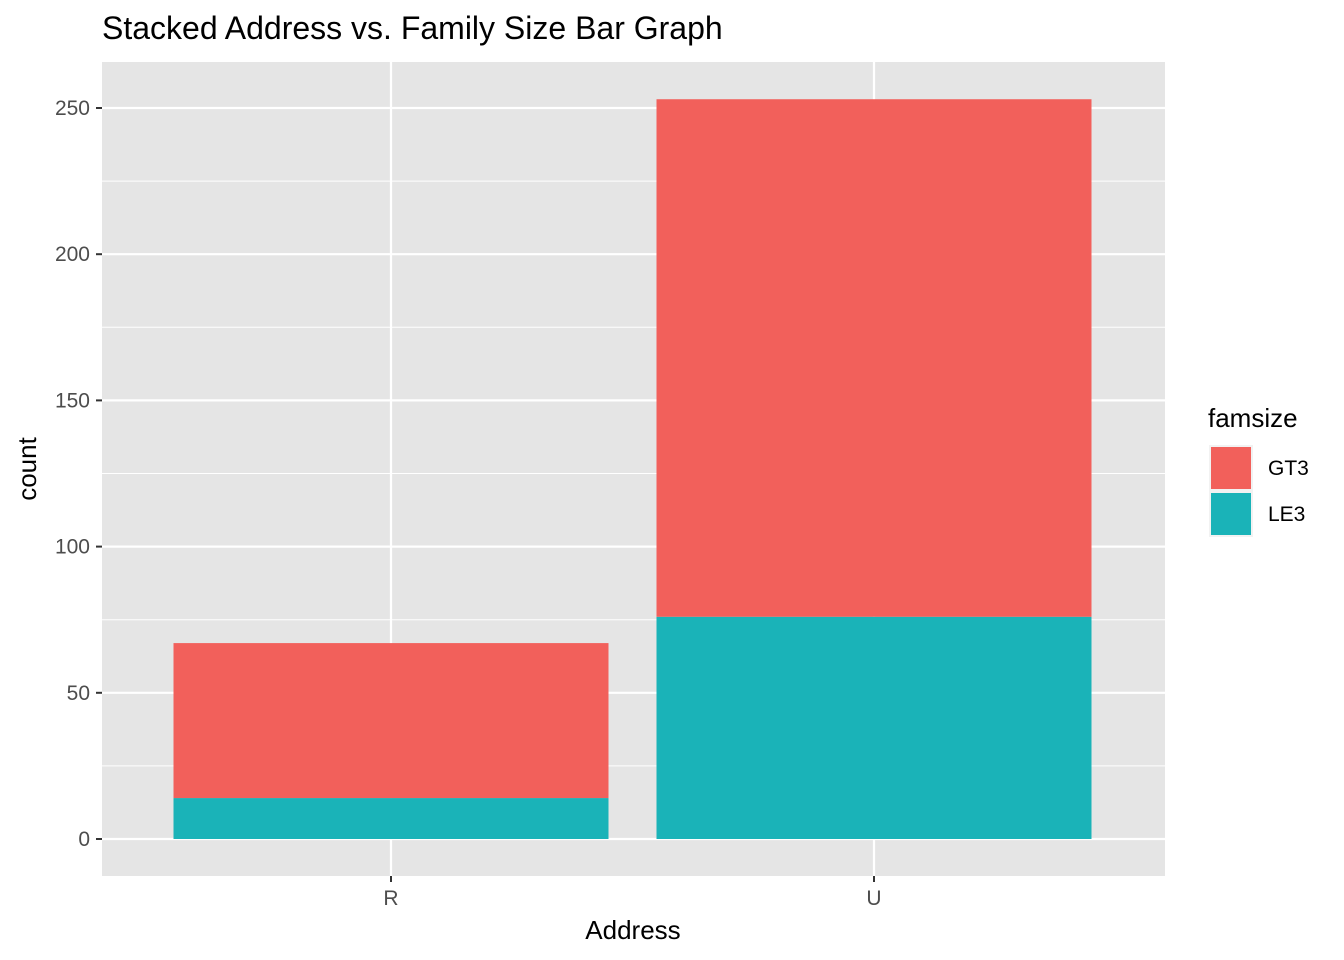  I want to click on bar-U-LE3, so click(874, 727).